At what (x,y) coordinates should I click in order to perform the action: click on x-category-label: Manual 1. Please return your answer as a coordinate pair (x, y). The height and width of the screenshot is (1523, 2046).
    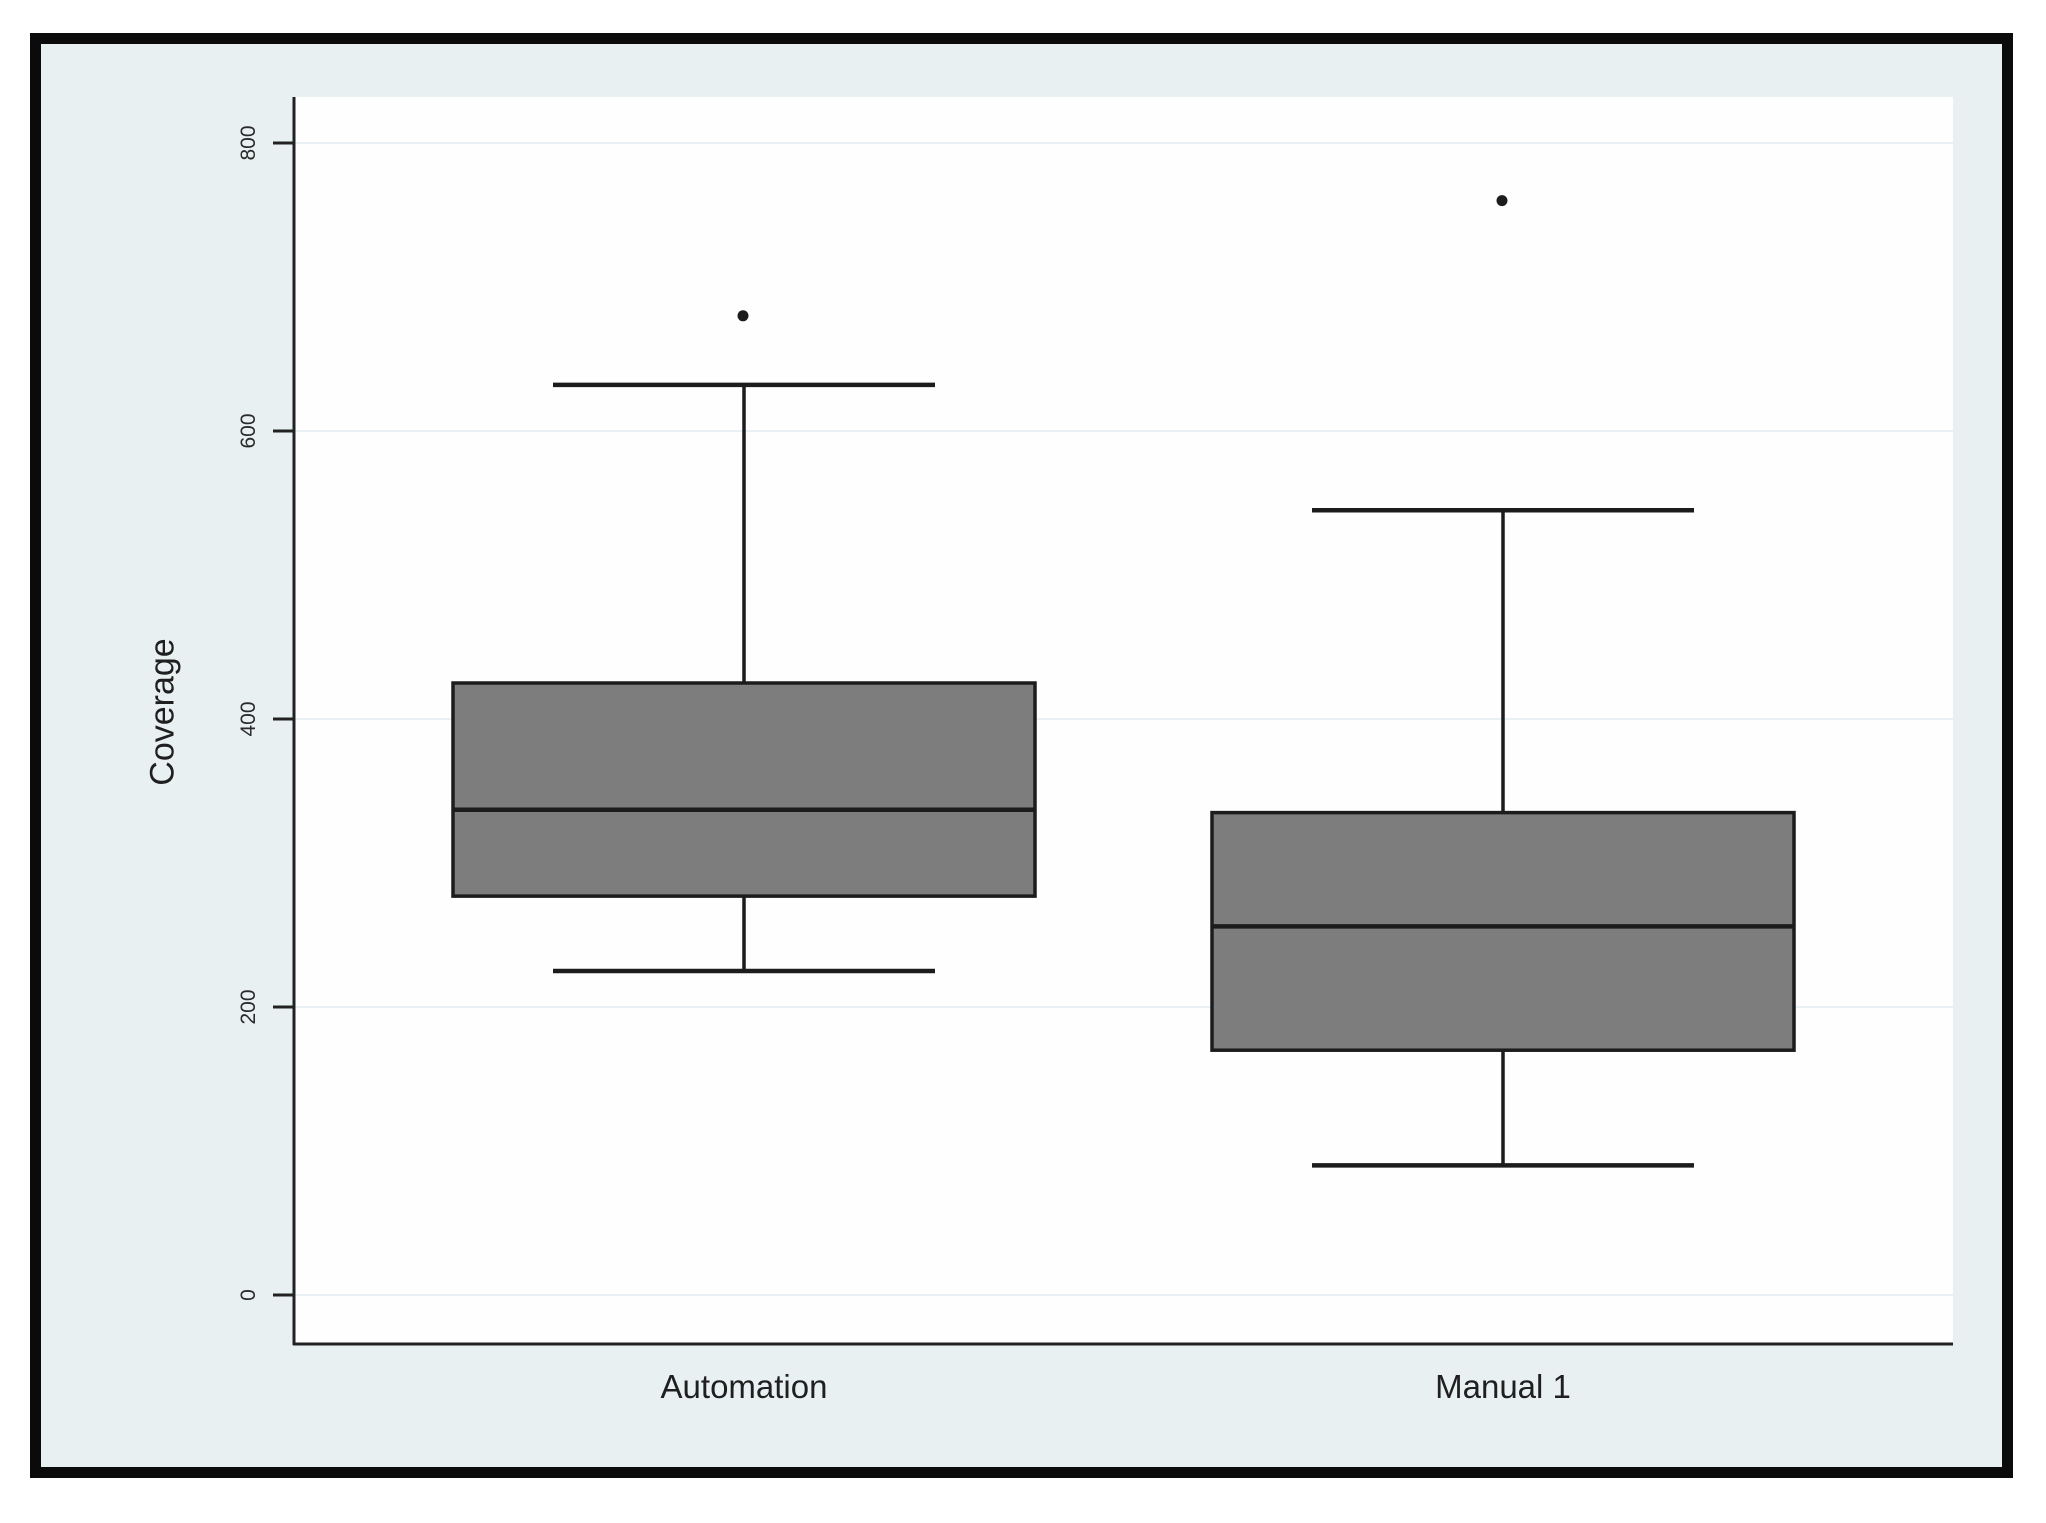
    Looking at the image, I should click on (1503, 1386).